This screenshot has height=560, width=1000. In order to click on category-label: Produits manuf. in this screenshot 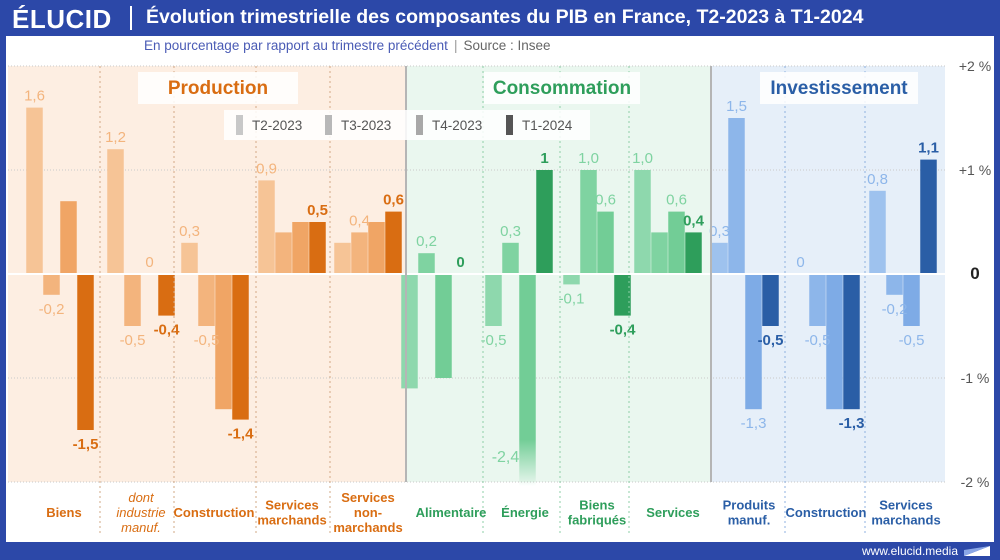, I will do `click(749, 513)`.